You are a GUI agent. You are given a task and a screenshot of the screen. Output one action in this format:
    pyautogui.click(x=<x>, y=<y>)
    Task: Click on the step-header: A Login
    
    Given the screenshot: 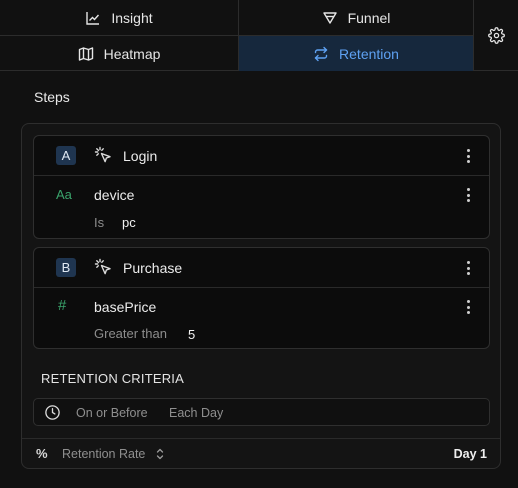 What is the action you would take?
    pyautogui.click(x=261, y=156)
    